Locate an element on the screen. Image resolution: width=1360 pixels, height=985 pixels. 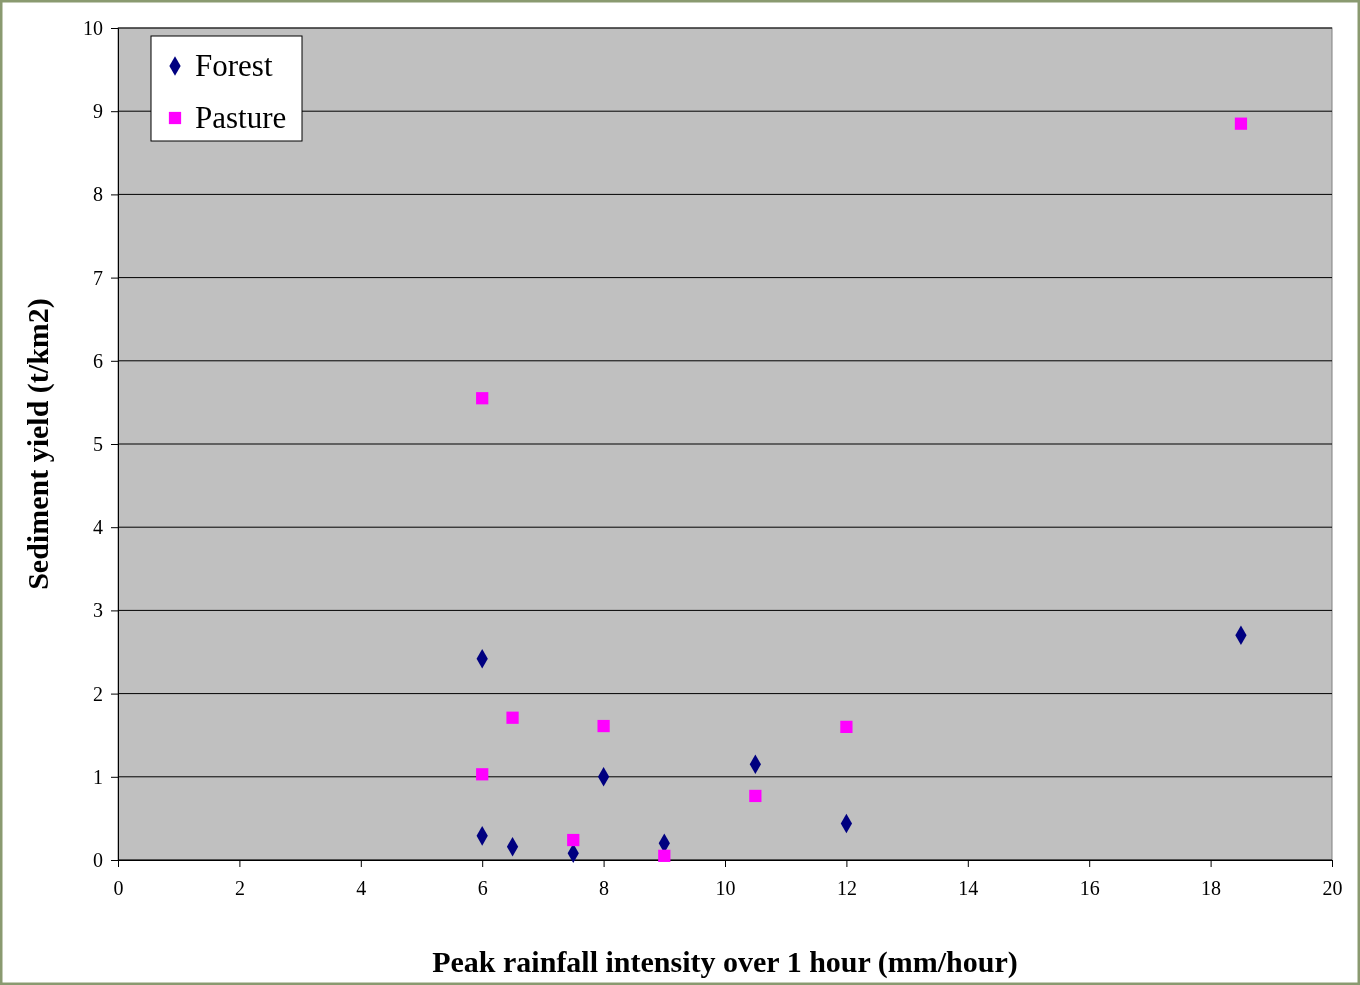
x-tick-label: 20 is located at coordinates (1332, 888).